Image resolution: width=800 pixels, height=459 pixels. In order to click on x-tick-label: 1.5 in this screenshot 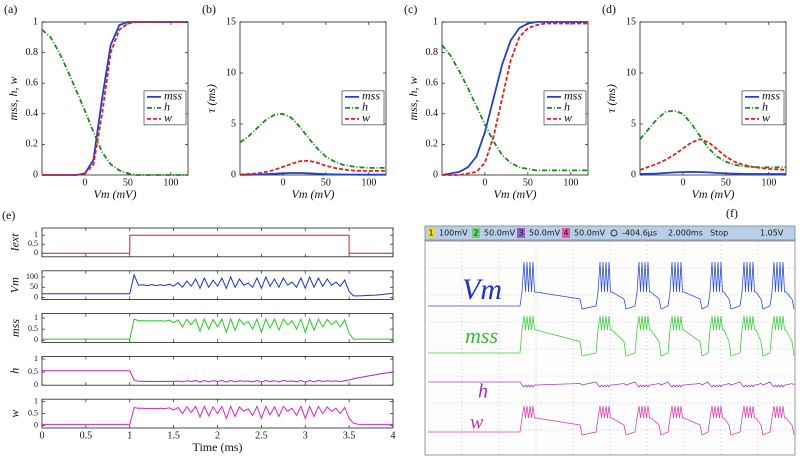, I will do `click(173, 435)`.